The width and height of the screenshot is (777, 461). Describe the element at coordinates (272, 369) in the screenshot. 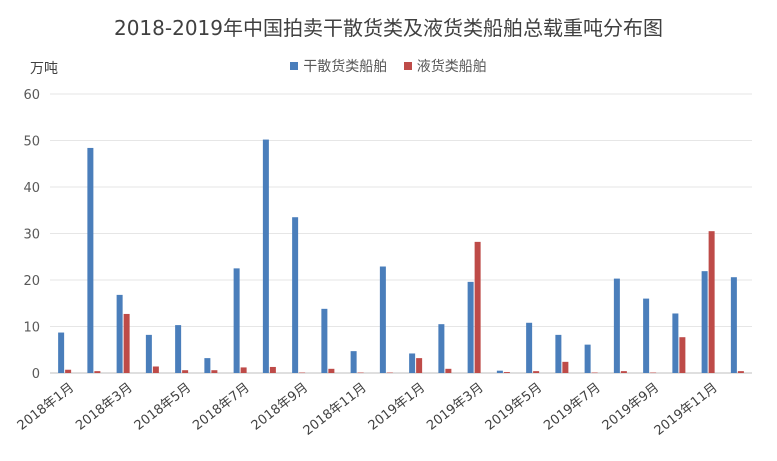

I see `bar-liquid-2018年8月` at that location.